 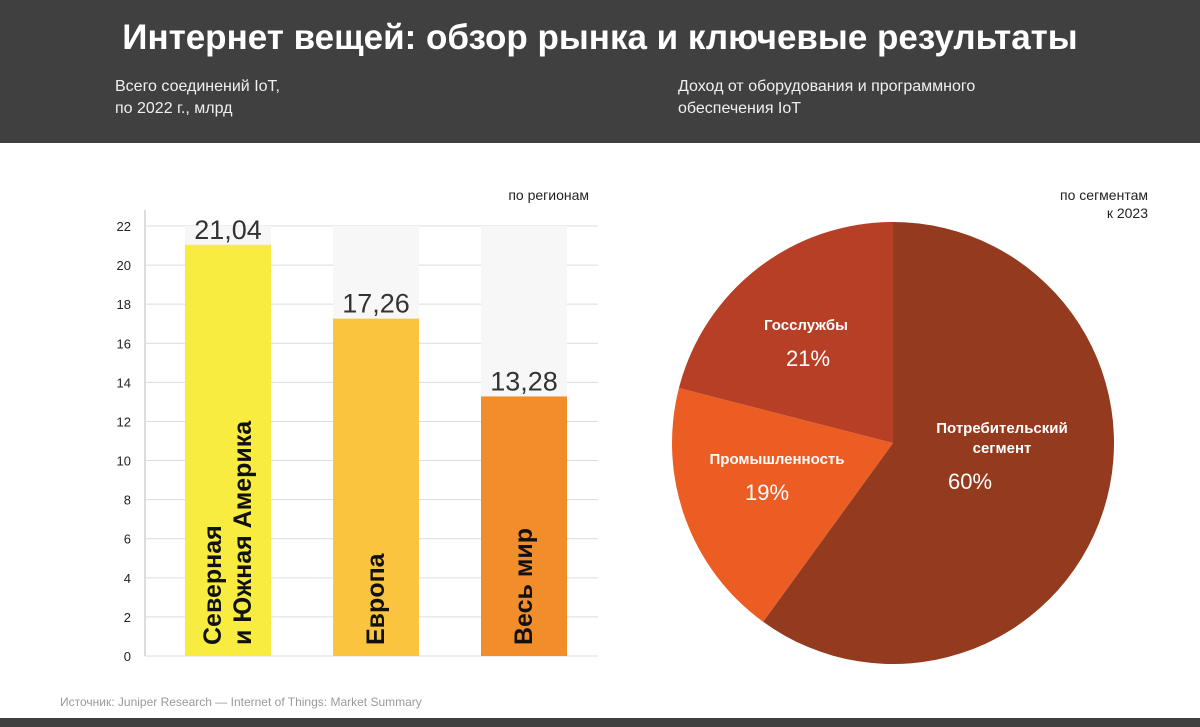 What do you see at coordinates (124, 461) in the screenshot?
I see `y-tick-label: 10` at bounding box center [124, 461].